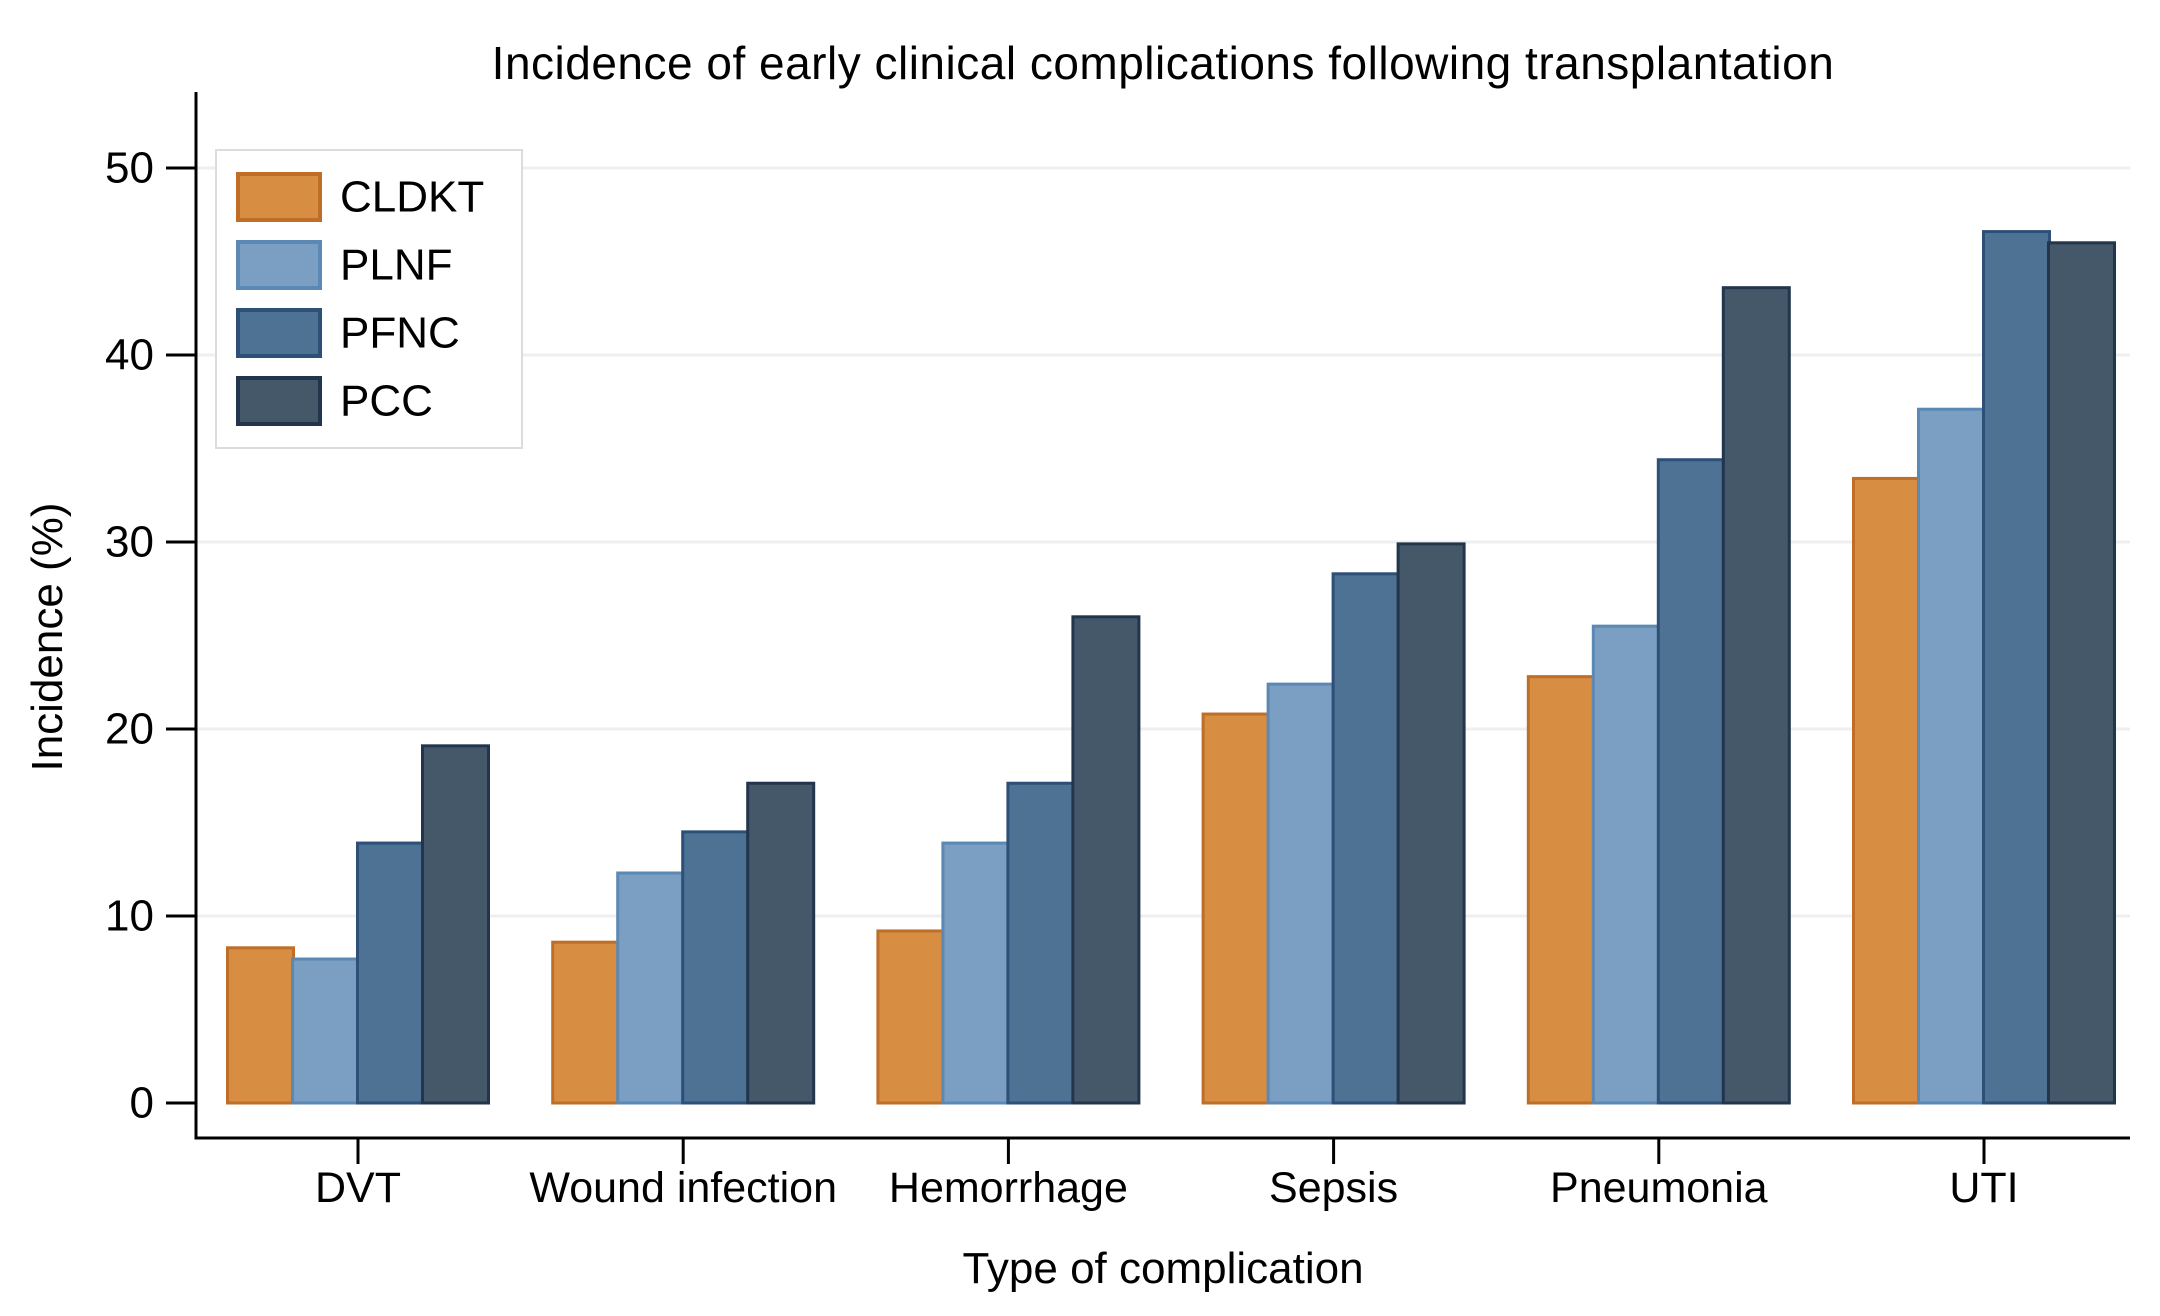 The height and width of the screenshot is (1316, 2160). Describe the element at coordinates (911, 1017) in the screenshot. I see `bar-cldkt-hemorrhage` at that location.